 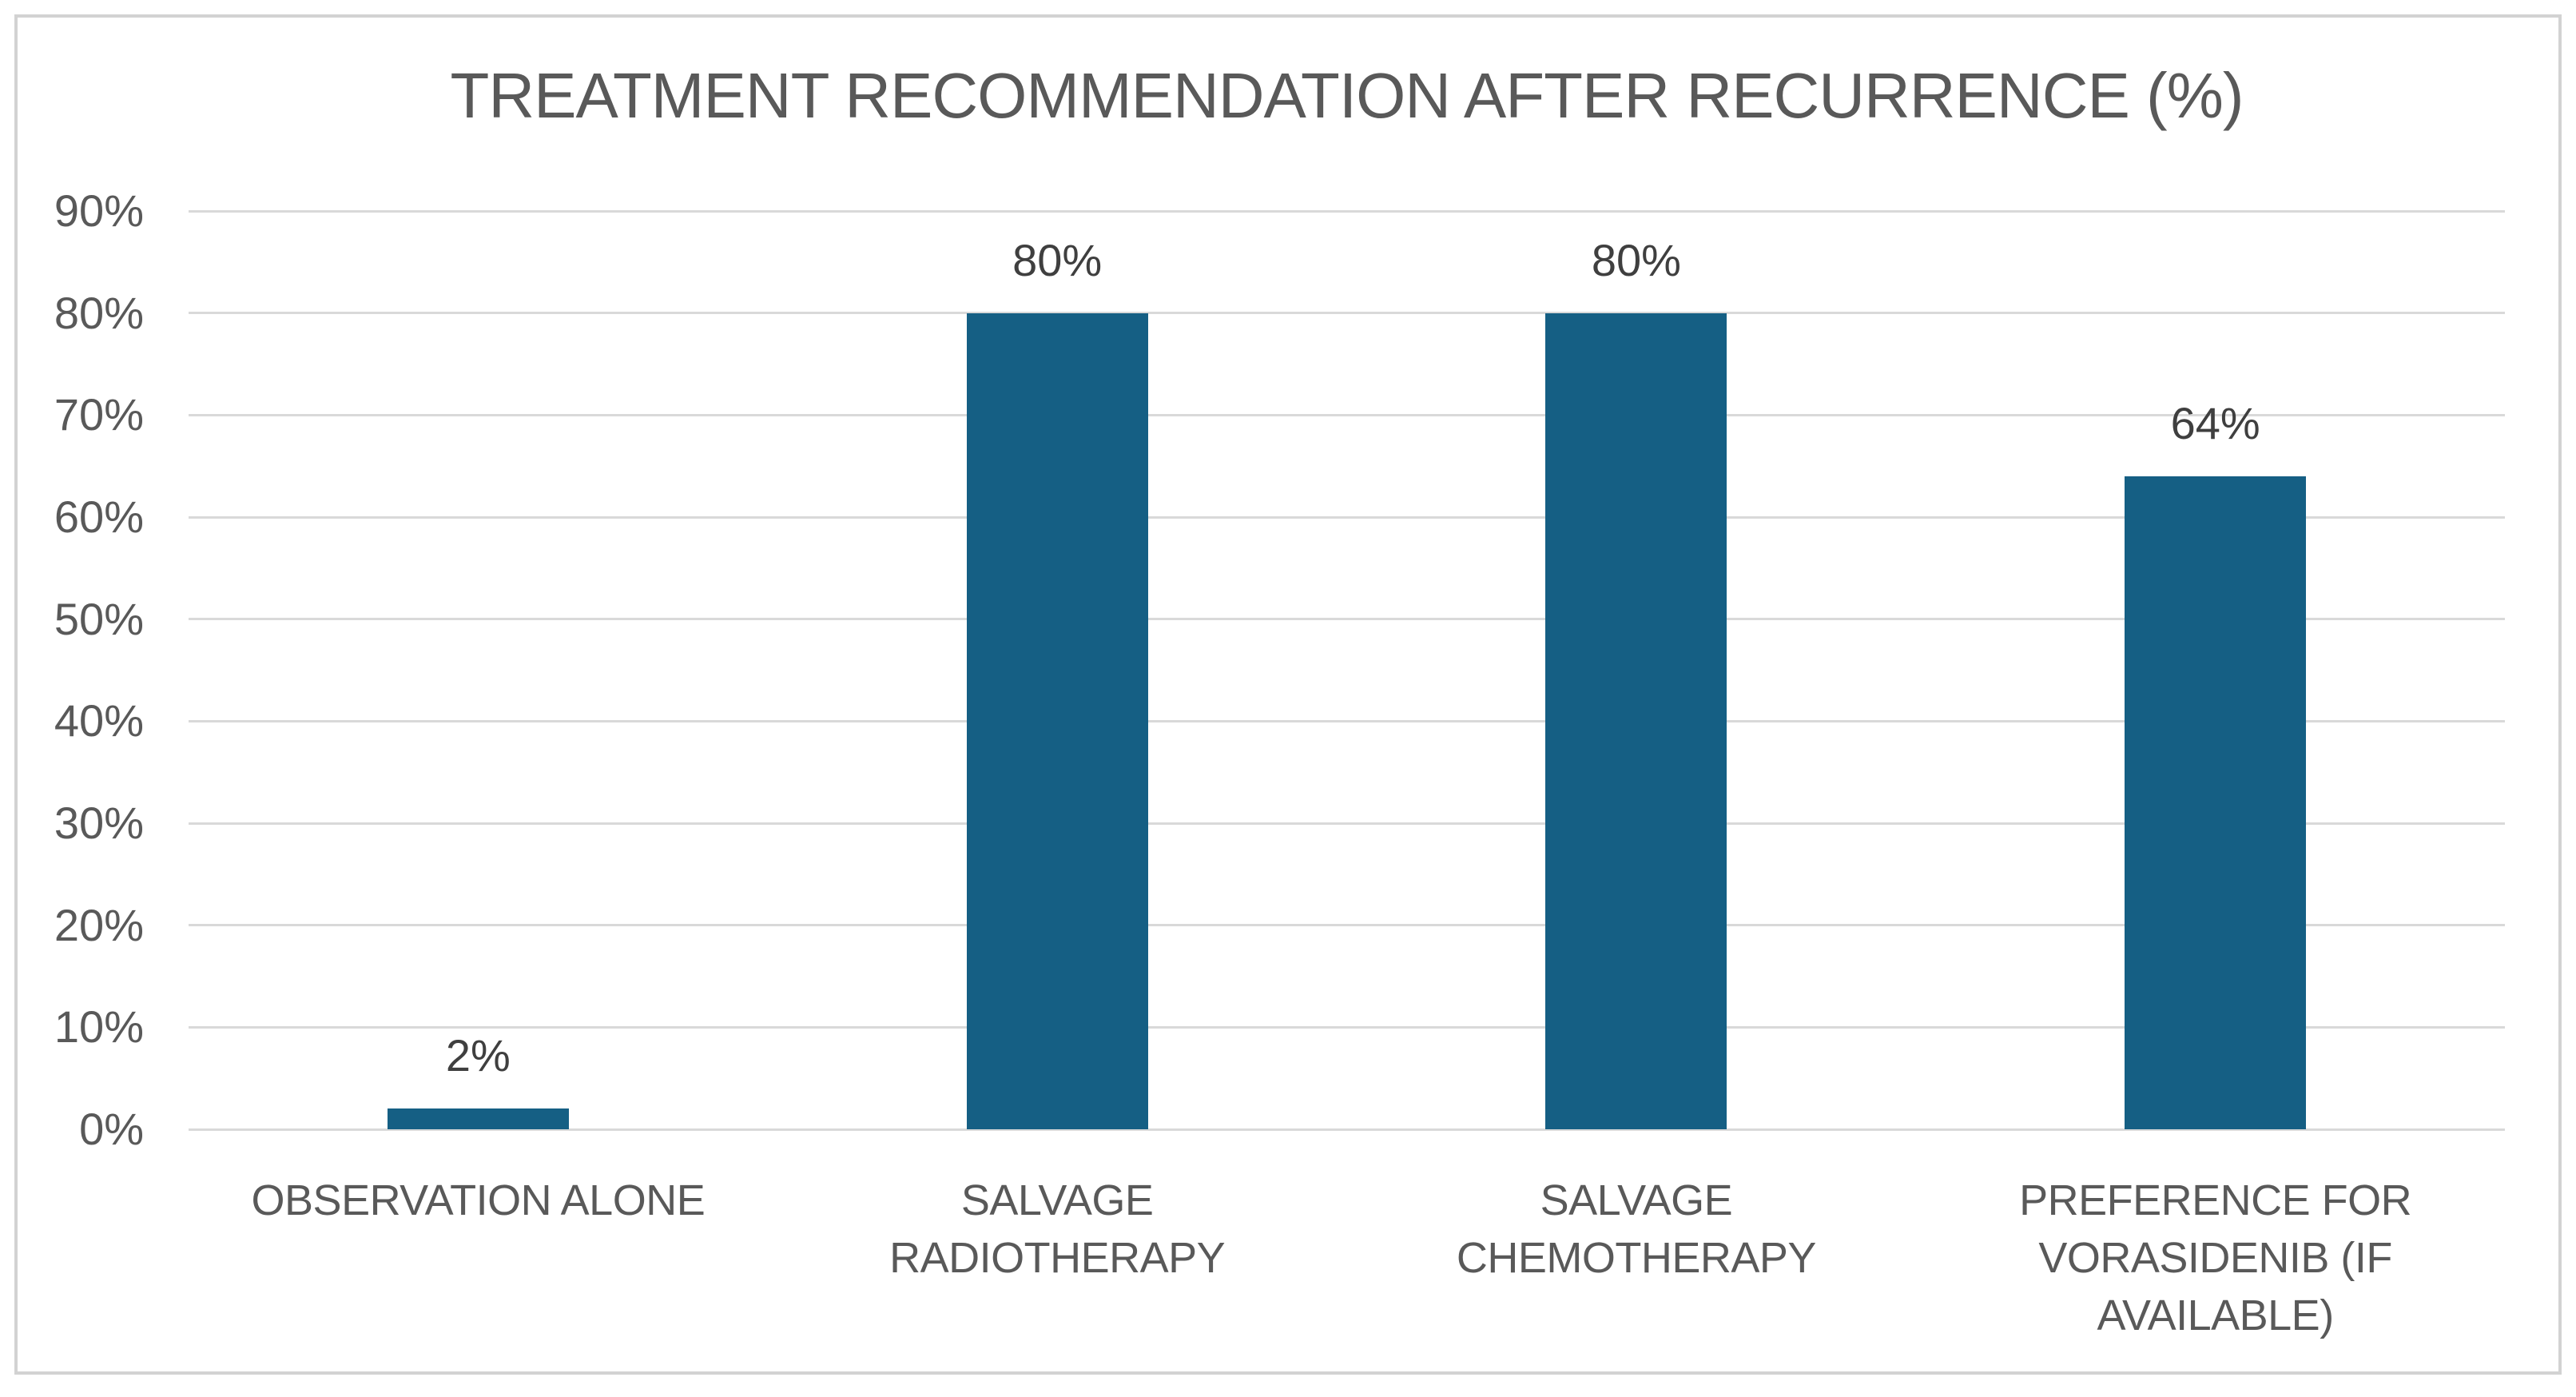 What do you see at coordinates (2215, 423) in the screenshot?
I see `bar-value-label: 64%` at bounding box center [2215, 423].